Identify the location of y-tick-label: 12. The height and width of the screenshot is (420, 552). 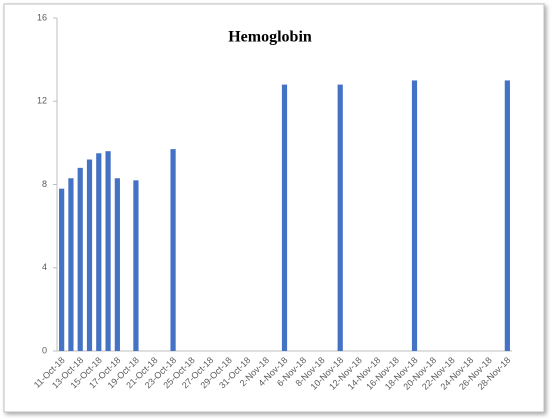
(42, 101).